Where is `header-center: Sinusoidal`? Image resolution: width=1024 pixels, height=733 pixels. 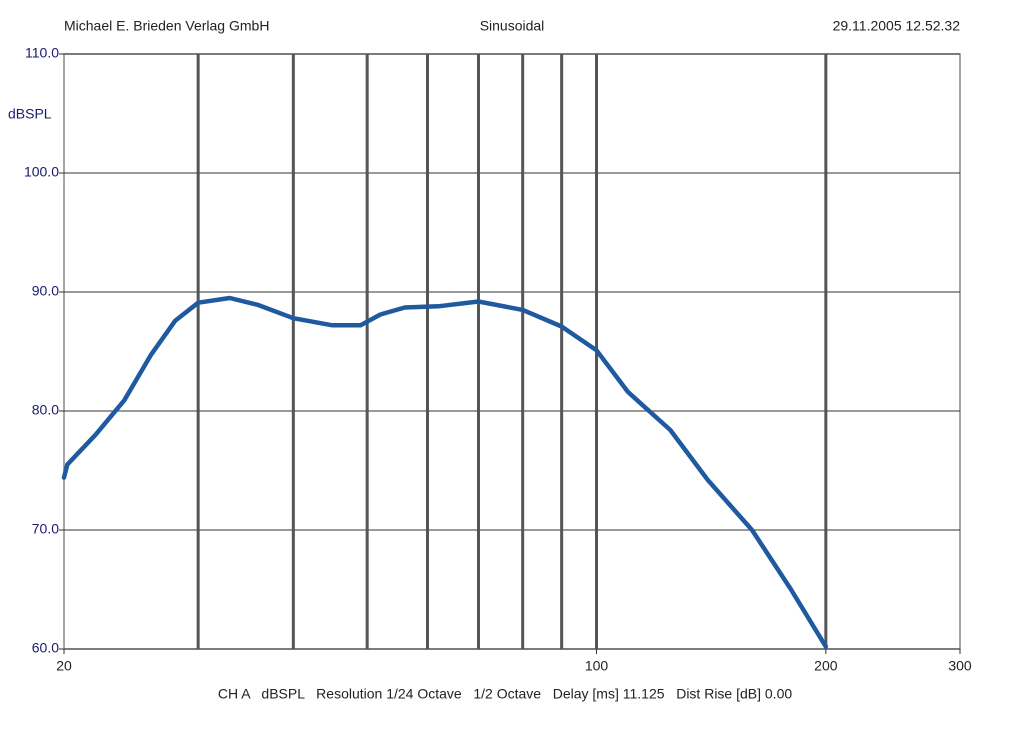
header-center: Sinusoidal is located at coordinates (512, 26).